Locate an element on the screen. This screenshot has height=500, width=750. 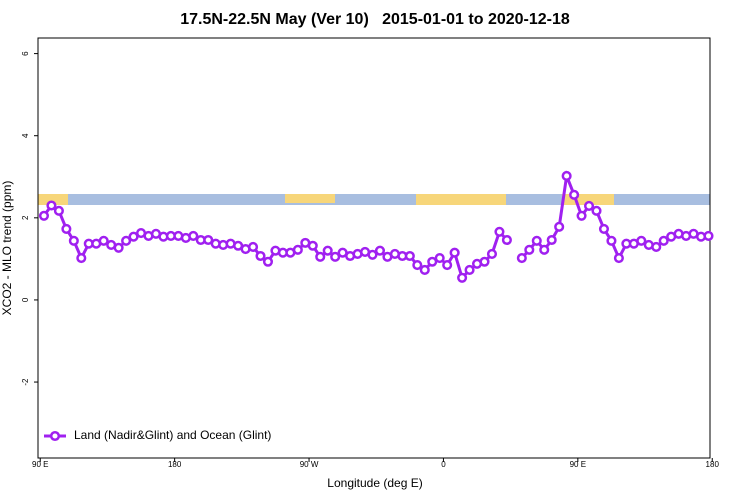
y-tick-label: 4 is located at coordinates (25, 135).